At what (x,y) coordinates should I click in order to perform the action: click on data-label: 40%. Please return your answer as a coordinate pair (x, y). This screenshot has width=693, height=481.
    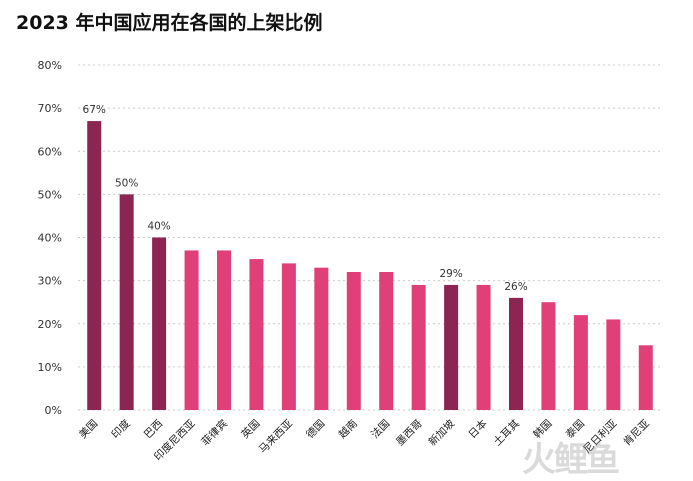
    Looking at the image, I should click on (158, 227).